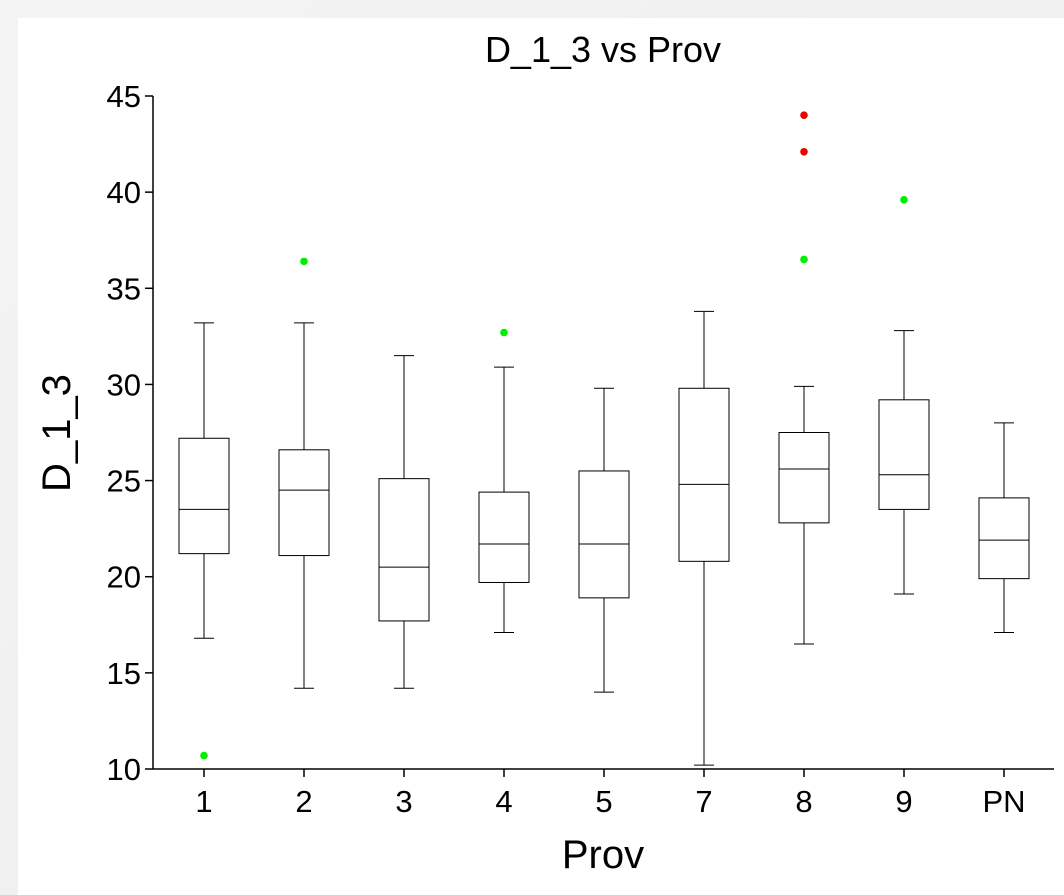 The width and height of the screenshot is (1064, 895). I want to click on y-tick-label: 20, so click(124, 577).